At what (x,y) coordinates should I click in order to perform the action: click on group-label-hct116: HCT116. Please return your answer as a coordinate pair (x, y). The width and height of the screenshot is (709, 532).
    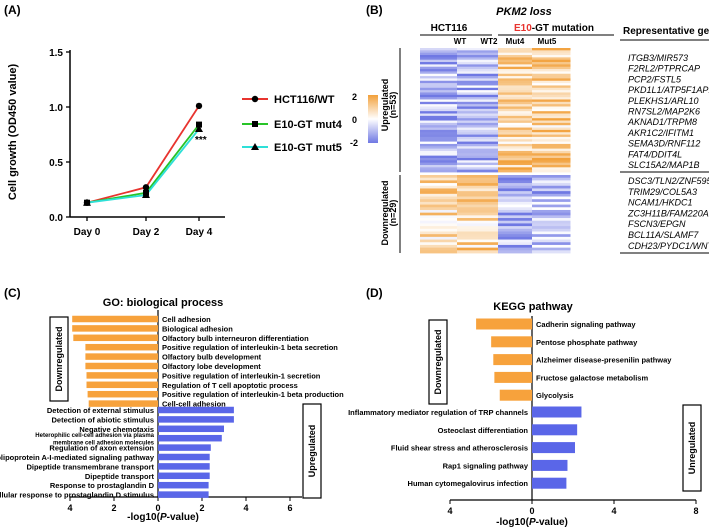
    Looking at the image, I should click on (449, 28).